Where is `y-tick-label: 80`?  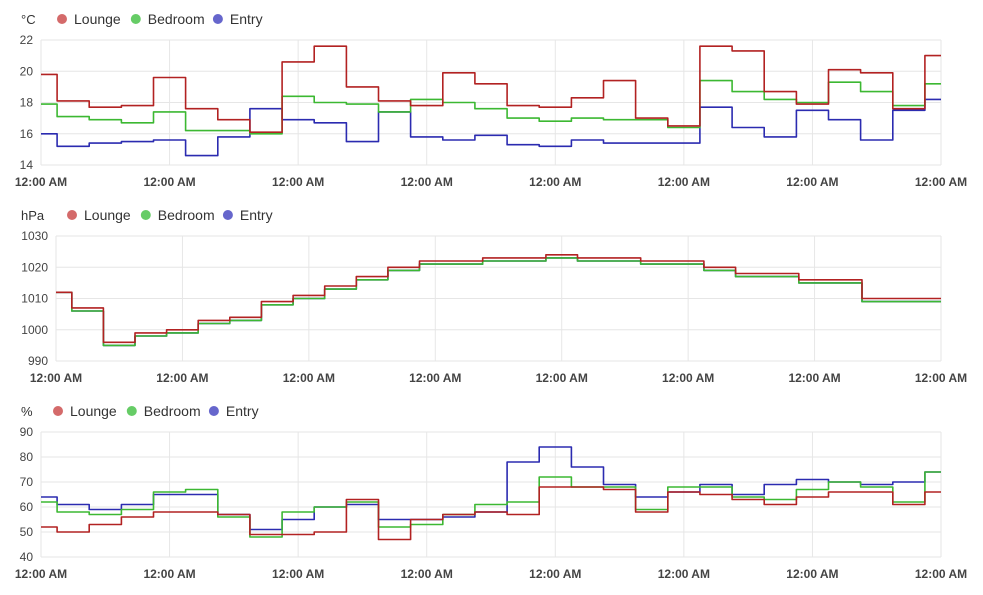 y-tick-label: 80 is located at coordinates (27, 457).